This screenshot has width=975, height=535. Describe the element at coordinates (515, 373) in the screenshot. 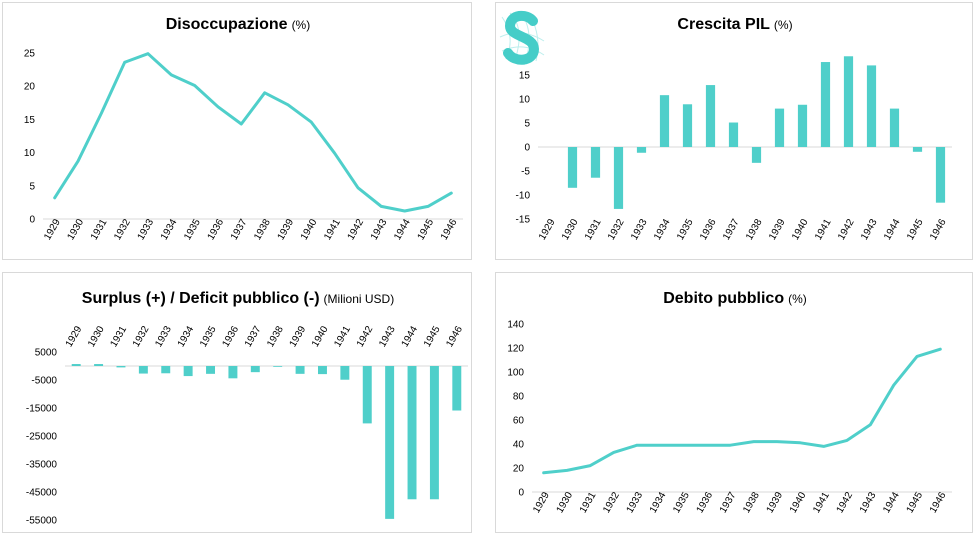

I see `y-tick-label: 100` at that location.